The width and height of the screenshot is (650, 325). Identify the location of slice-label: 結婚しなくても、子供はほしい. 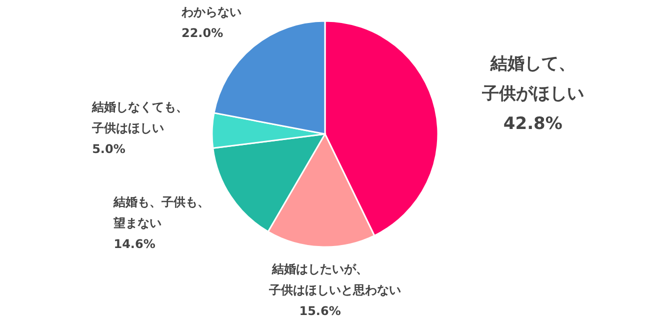
(140, 118).